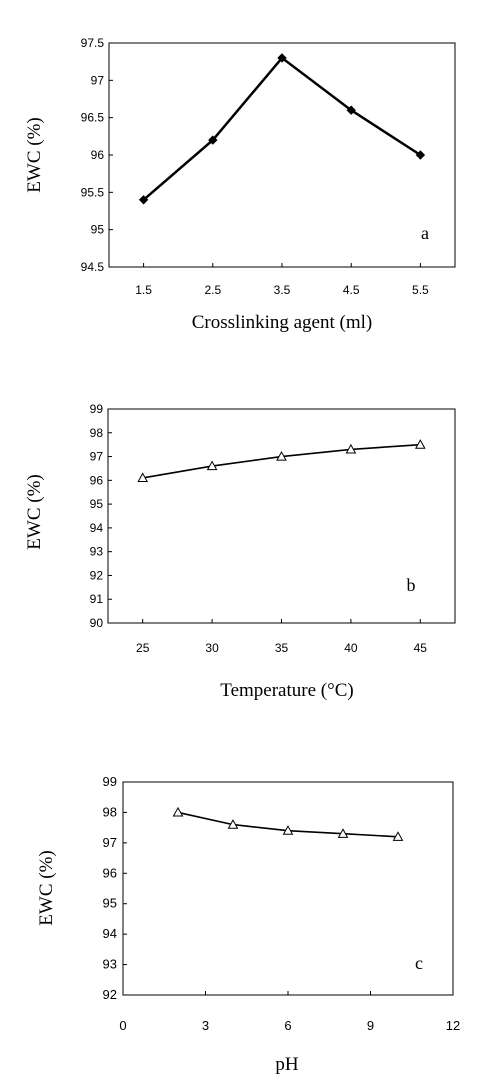 This screenshot has height=1091, width=499. What do you see at coordinates (93, 192) in the screenshot?
I see `y-tick-label: 95.5` at bounding box center [93, 192].